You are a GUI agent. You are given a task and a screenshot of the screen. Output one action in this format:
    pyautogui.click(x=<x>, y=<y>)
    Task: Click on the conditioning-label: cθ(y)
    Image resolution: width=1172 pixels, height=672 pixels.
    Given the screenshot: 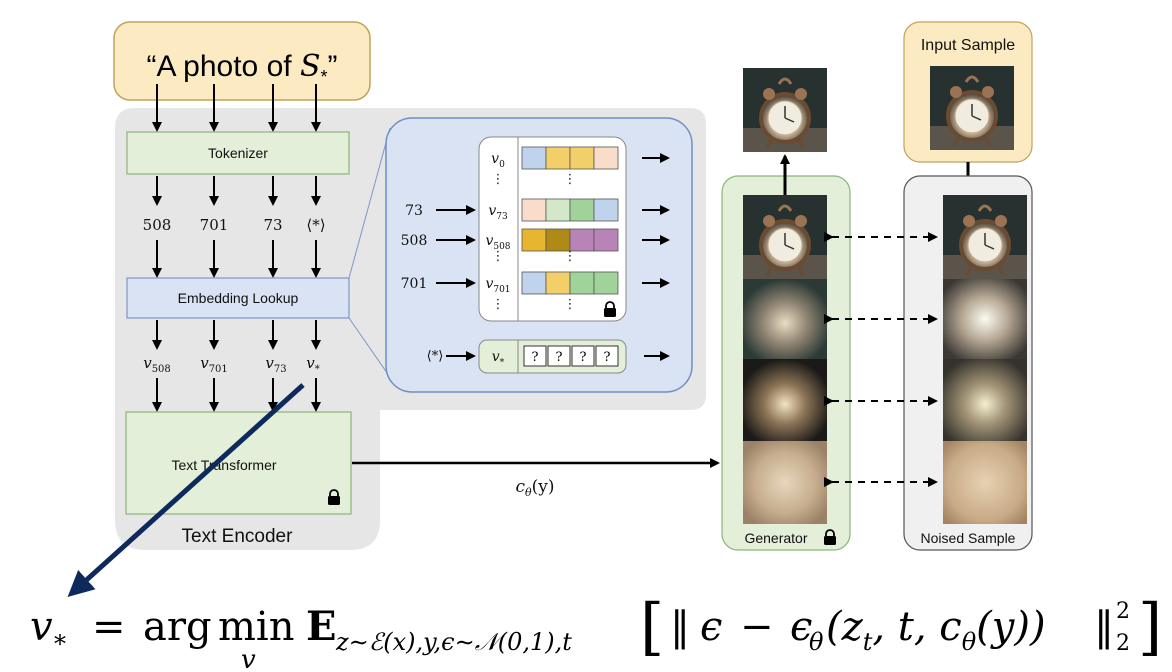 What is the action you would take?
    pyautogui.click(x=534, y=488)
    